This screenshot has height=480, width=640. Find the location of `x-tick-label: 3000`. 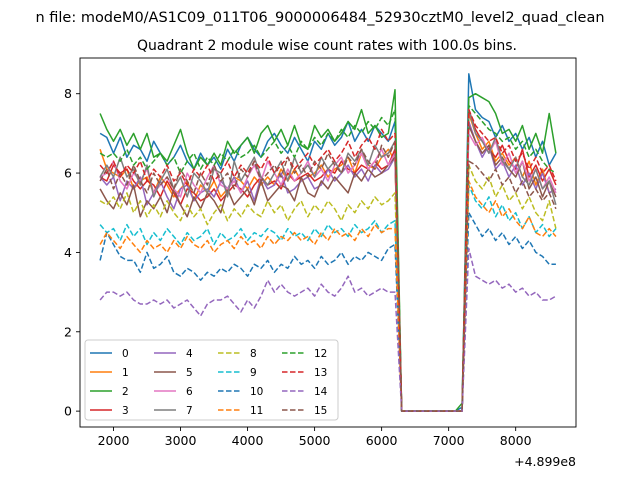

x-tick-label: 3000 is located at coordinates (181, 440).